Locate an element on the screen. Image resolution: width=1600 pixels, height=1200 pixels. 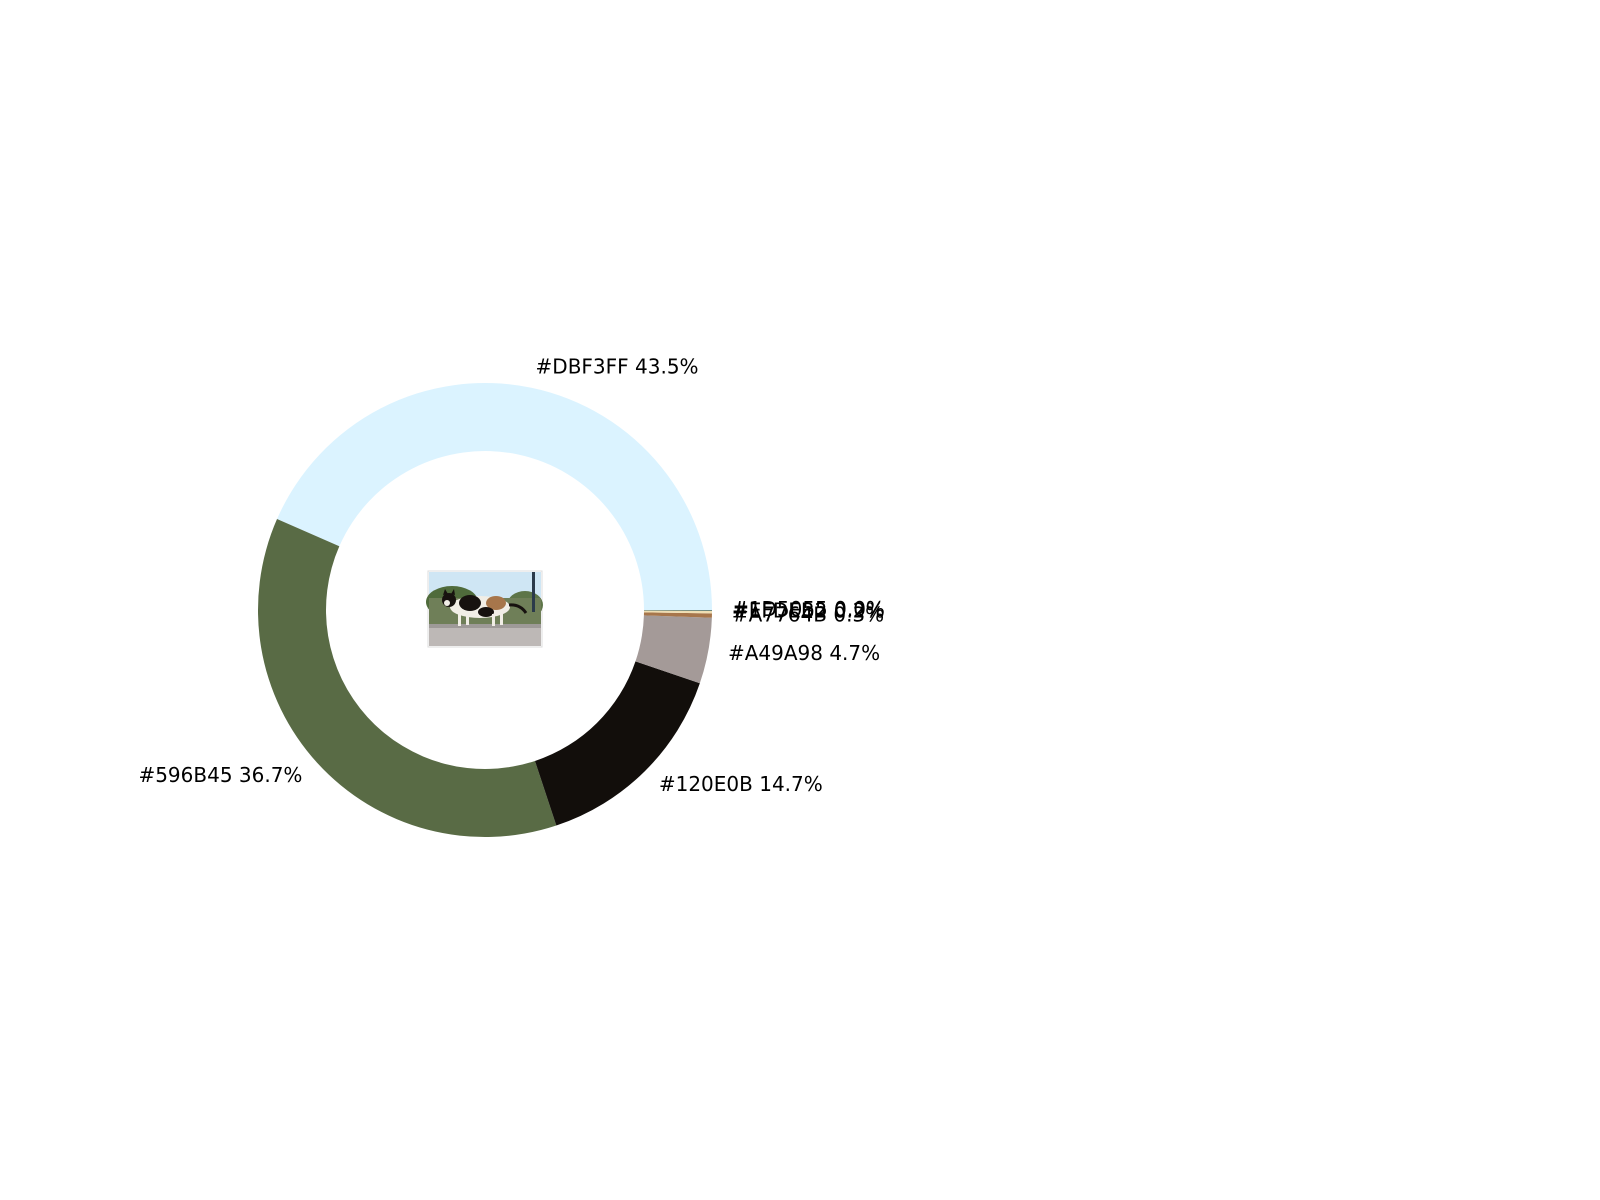
slice-label: #A49A98 4.7% is located at coordinates (804, 653).